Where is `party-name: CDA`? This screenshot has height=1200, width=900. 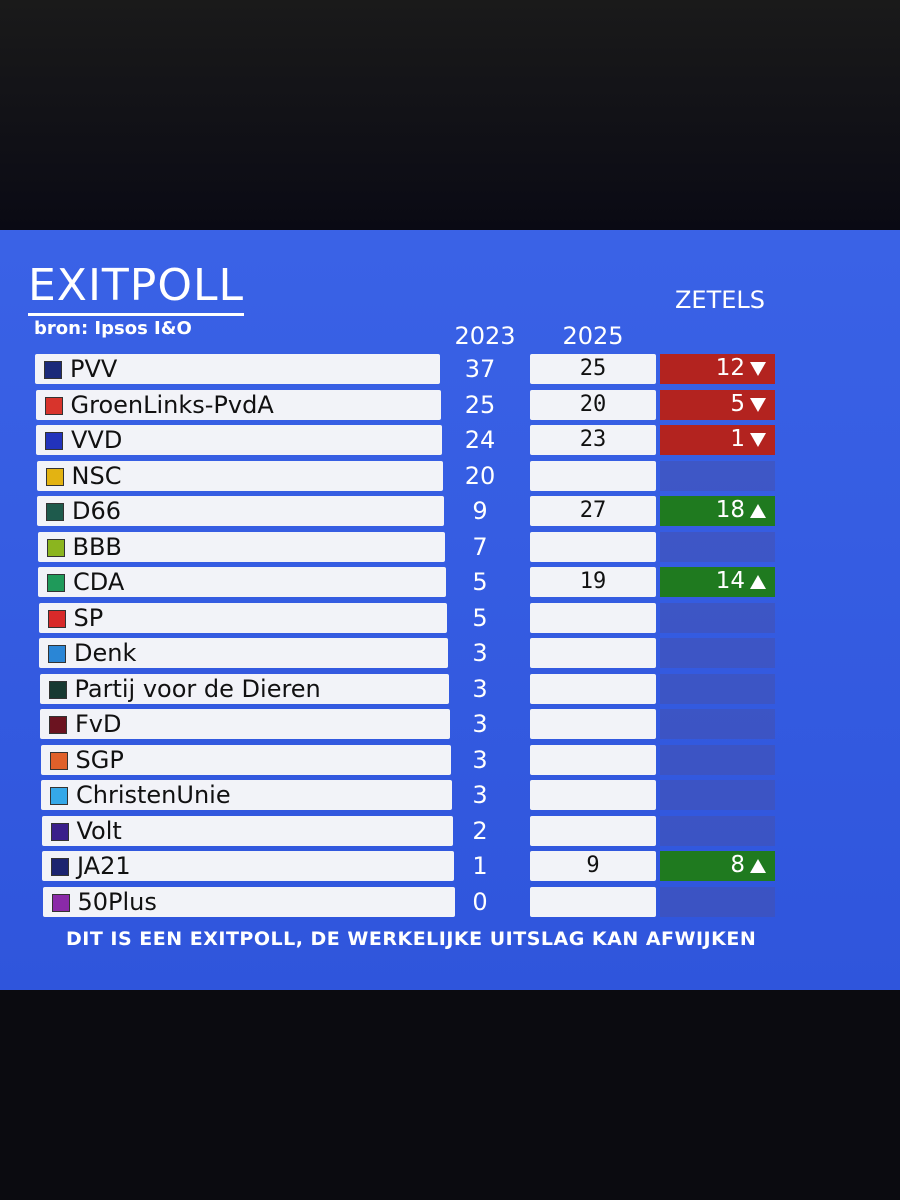
party-name: CDA is located at coordinates (99, 582).